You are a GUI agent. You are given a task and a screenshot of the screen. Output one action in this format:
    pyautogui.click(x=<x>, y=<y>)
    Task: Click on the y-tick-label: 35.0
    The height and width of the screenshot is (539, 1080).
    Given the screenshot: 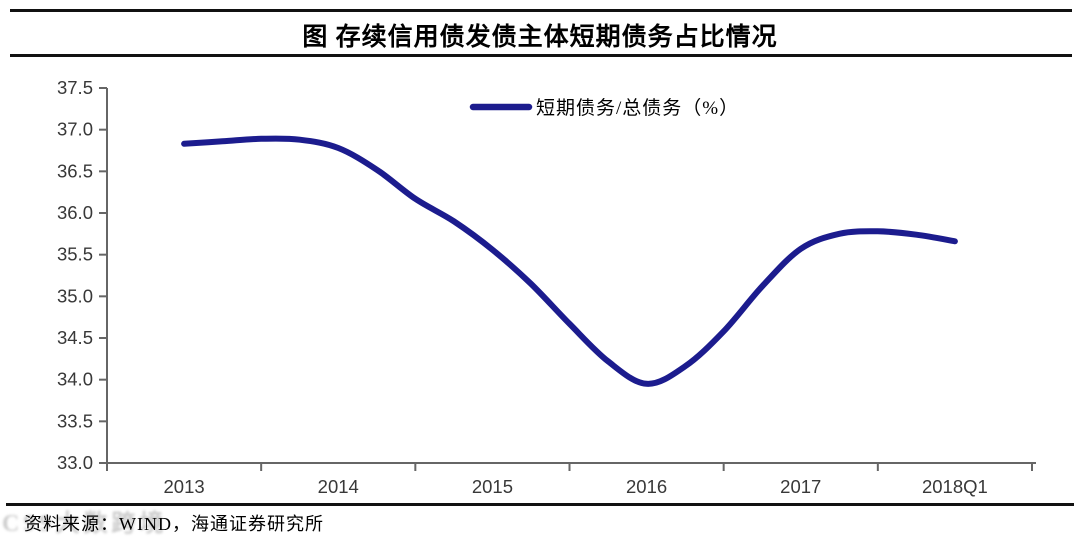 What is the action you would take?
    pyautogui.click(x=75, y=295)
    